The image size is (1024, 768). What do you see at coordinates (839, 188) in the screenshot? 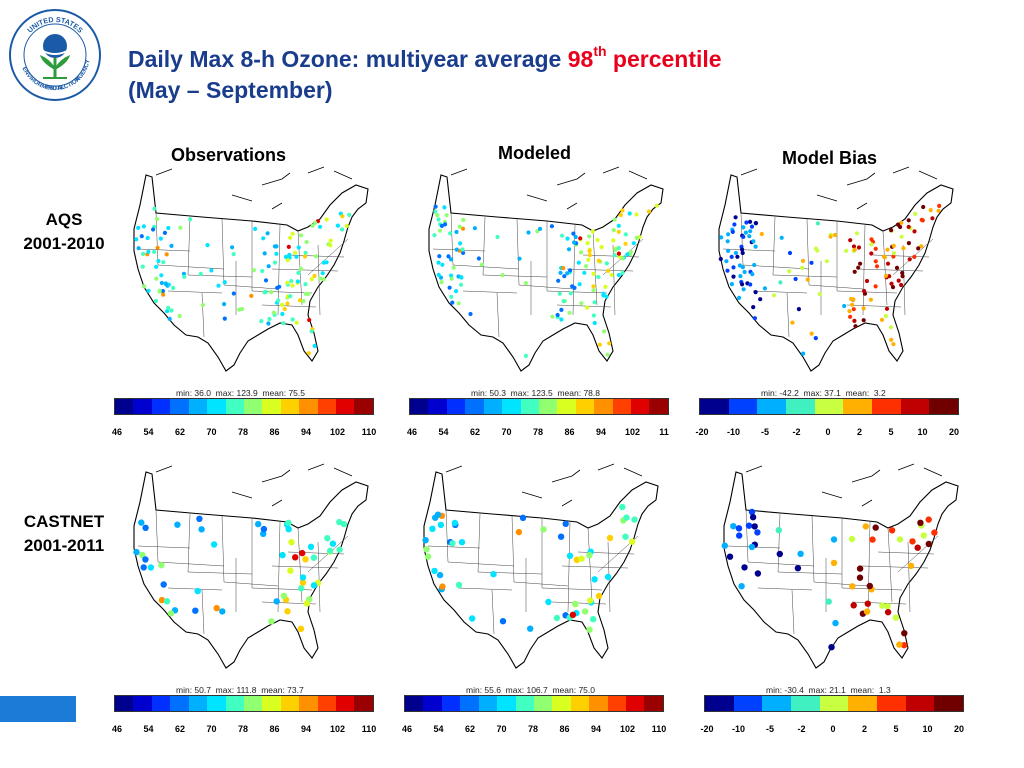
I see `coastline-detail` at bounding box center [839, 188].